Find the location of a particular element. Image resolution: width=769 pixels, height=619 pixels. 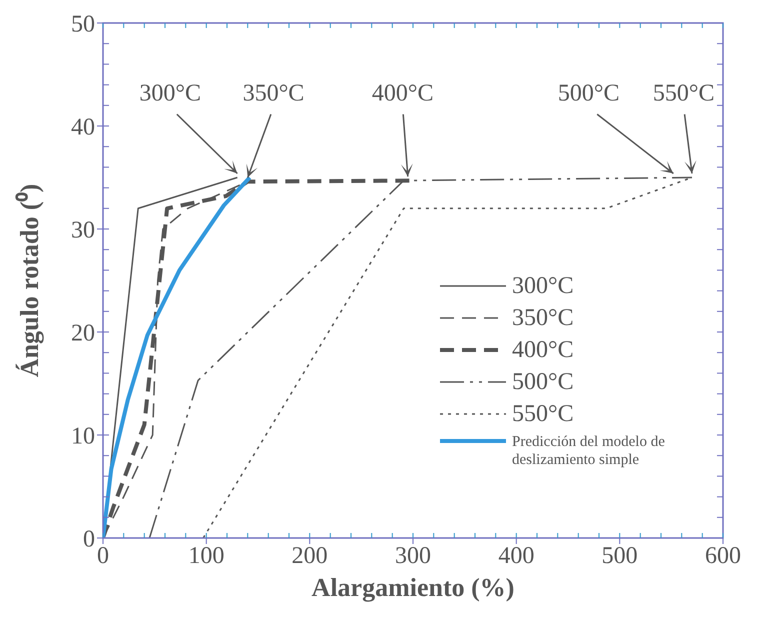

x-axis-title: Alargamiento (%) is located at coordinates (413, 587).